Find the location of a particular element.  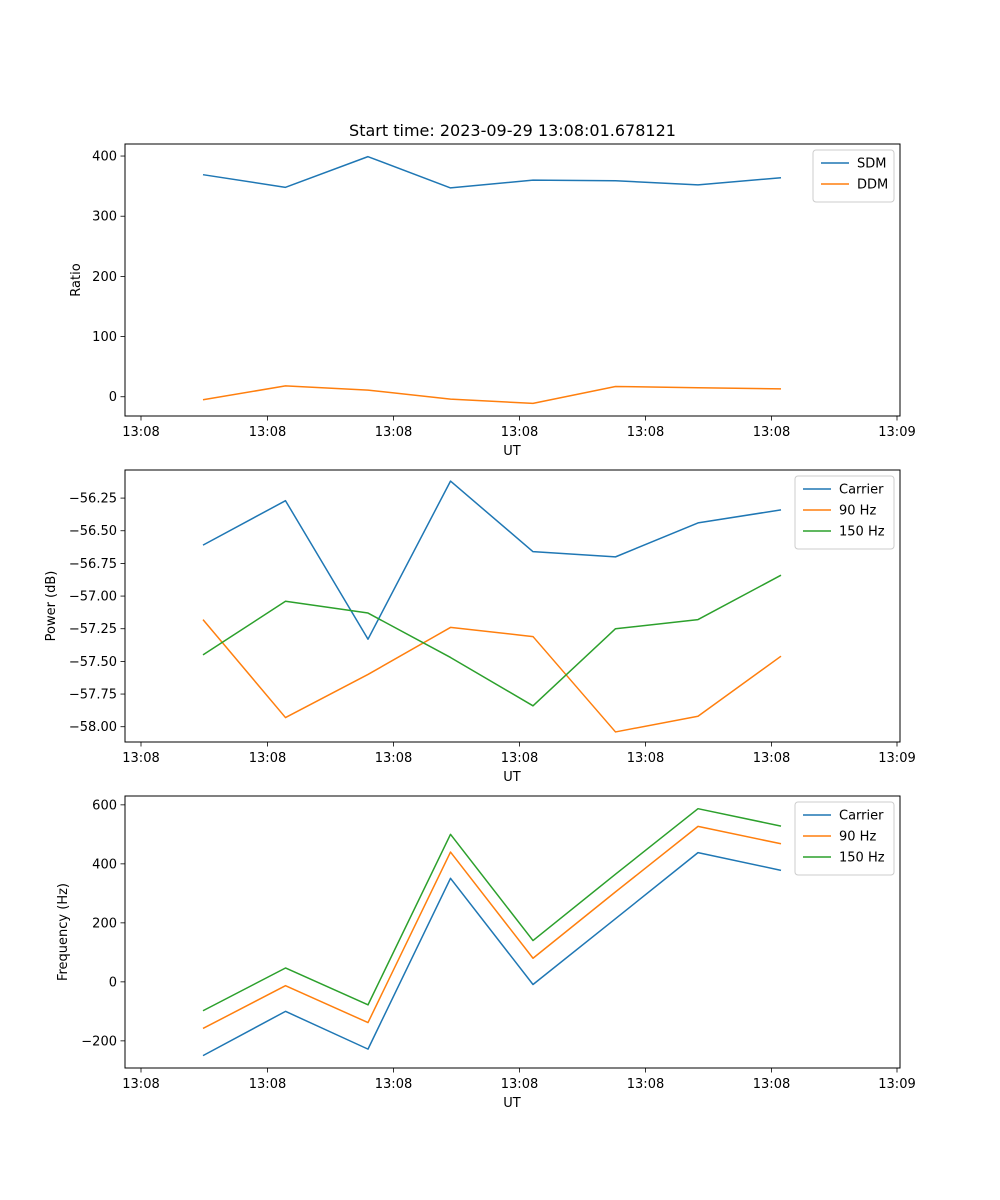

y-axis-label: Power (dB) is located at coordinates (51, 606).